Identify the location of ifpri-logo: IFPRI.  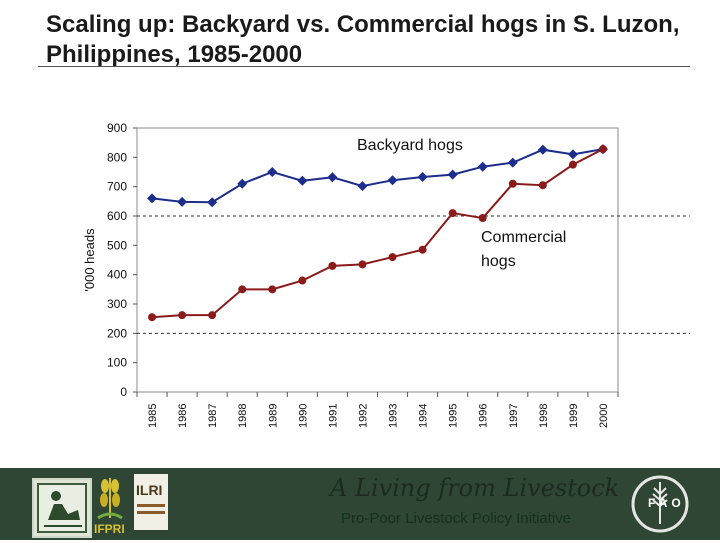
(110, 506).